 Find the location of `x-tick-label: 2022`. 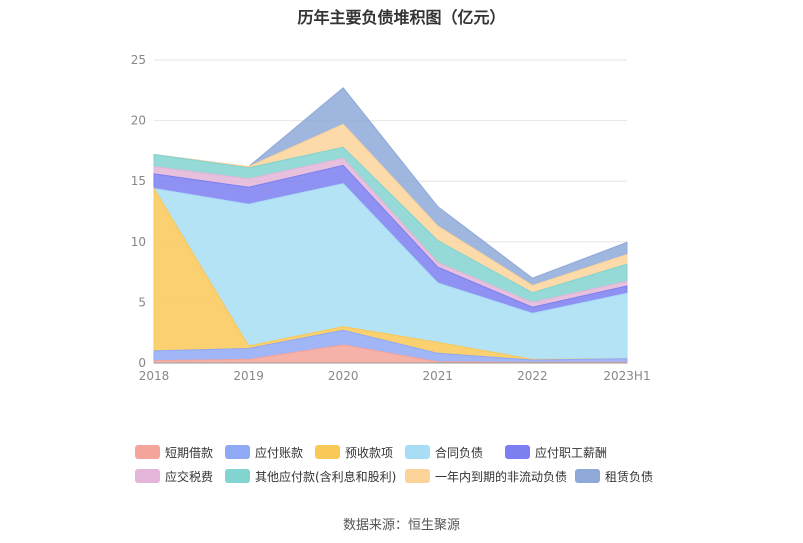

x-tick-label: 2022 is located at coordinates (532, 376).